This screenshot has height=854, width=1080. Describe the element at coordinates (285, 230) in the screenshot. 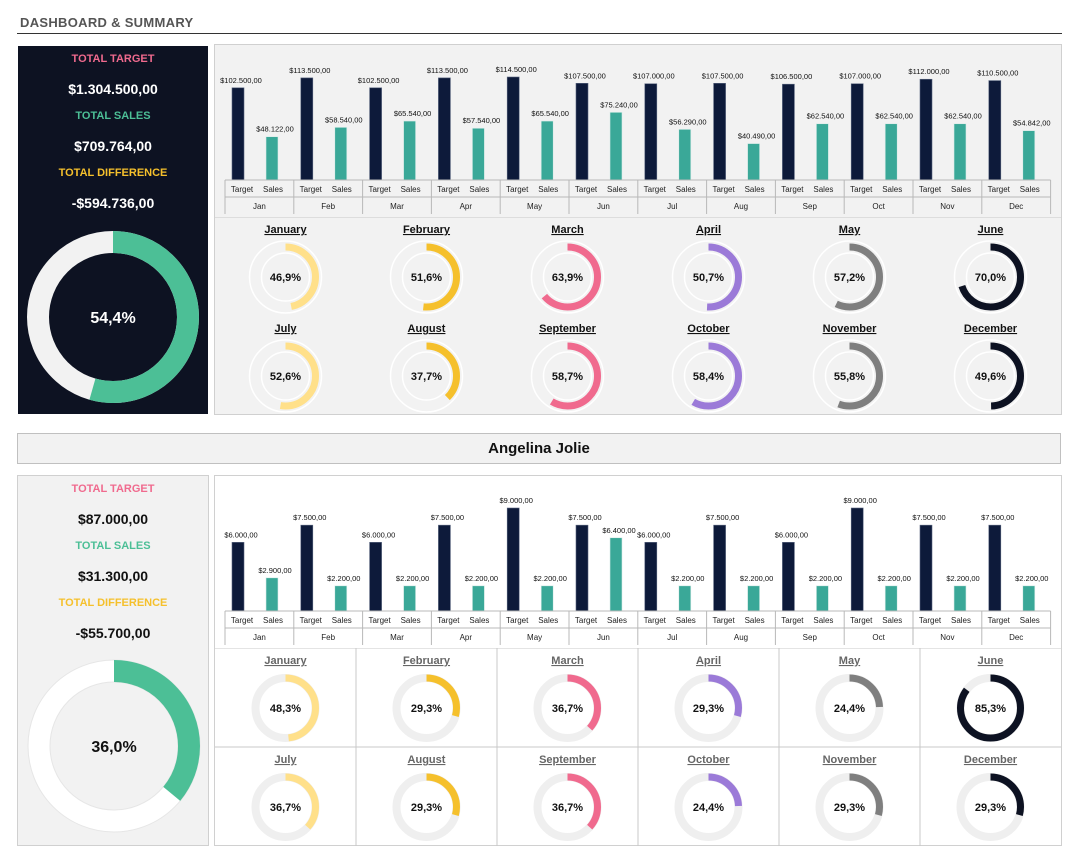

I see `summary-gauge-month-label: January` at that location.